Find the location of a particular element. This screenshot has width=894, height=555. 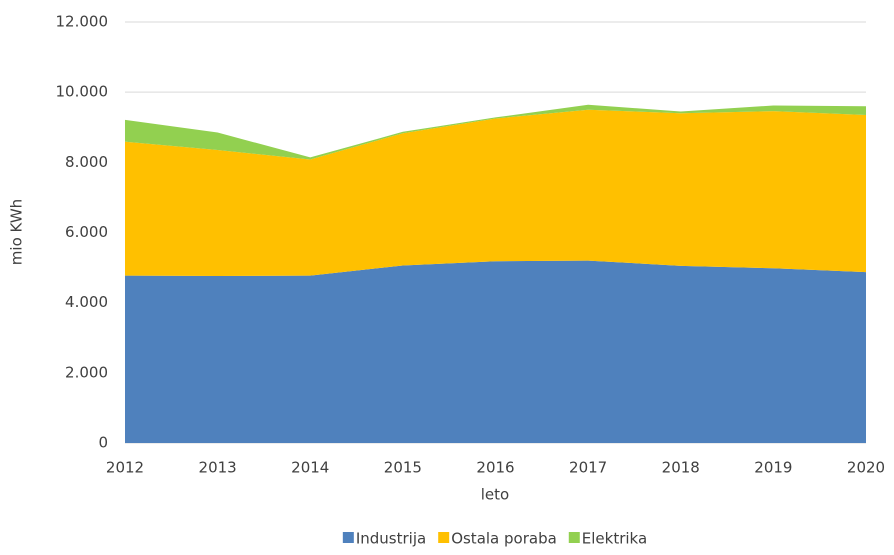

x-tick-label: 2014 is located at coordinates (310, 468).